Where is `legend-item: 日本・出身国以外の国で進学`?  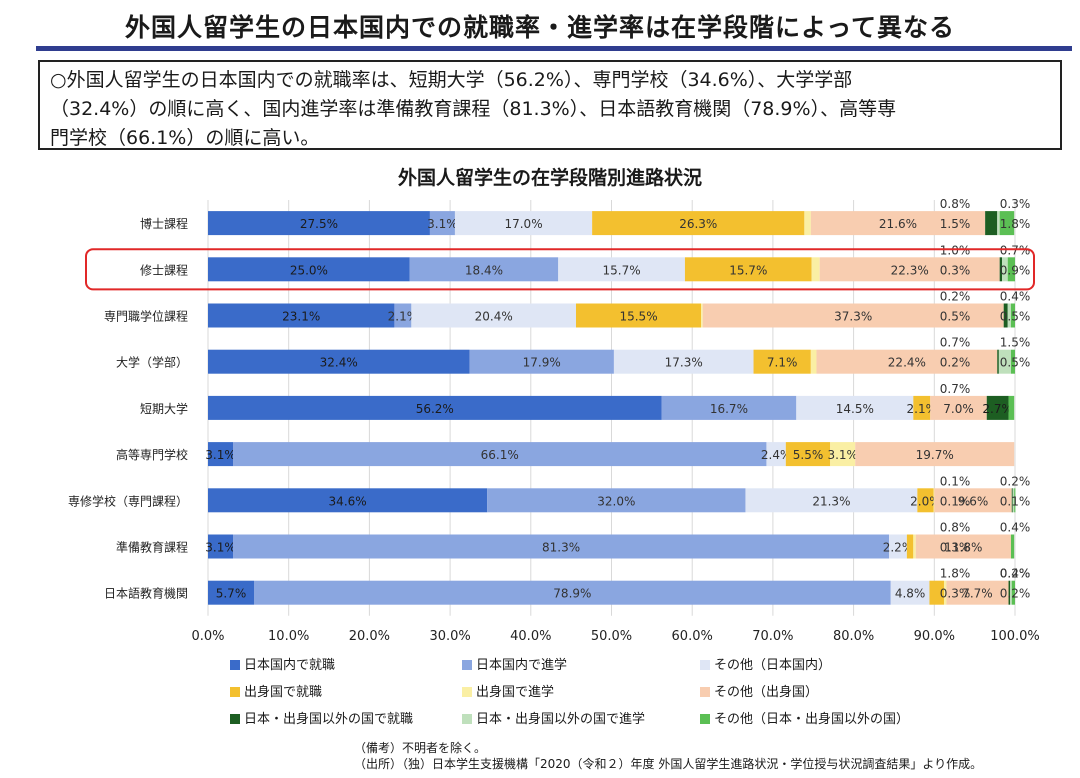 legend-item: 日本・出身国以外の国で進学 is located at coordinates (553, 717).